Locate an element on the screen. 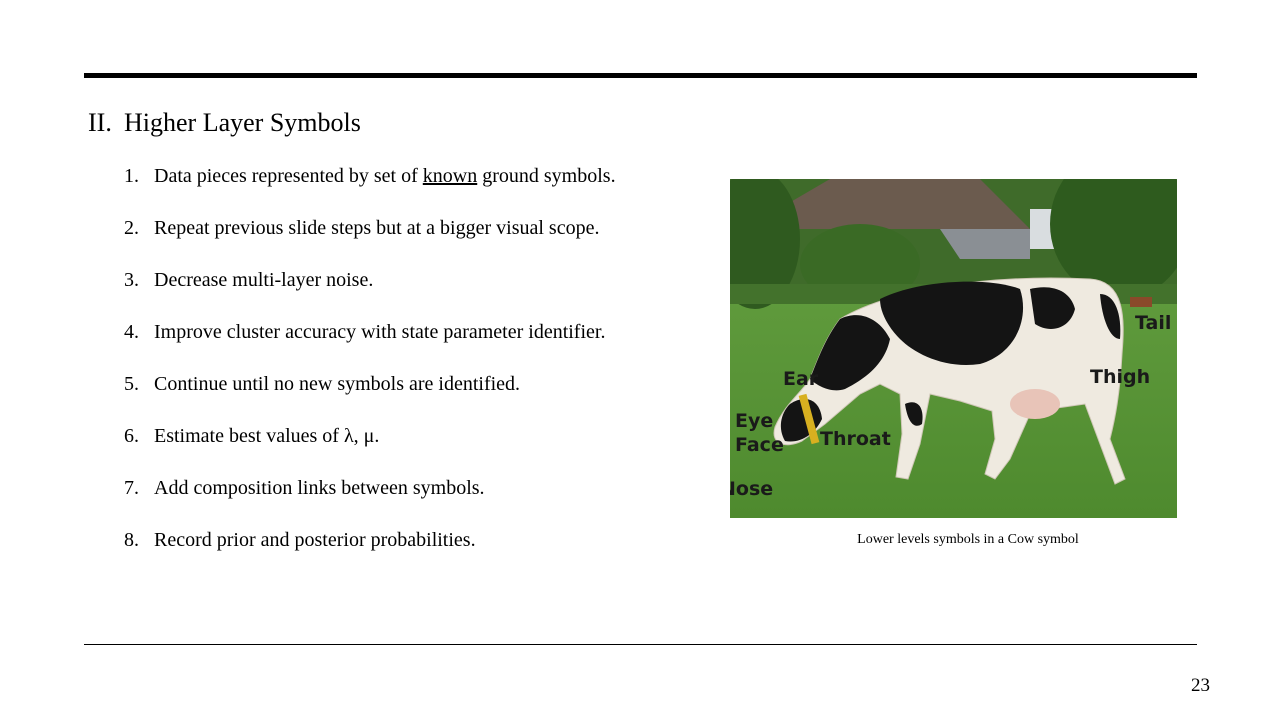 The image size is (1280, 720). section-number: II. is located at coordinates (100, 122).